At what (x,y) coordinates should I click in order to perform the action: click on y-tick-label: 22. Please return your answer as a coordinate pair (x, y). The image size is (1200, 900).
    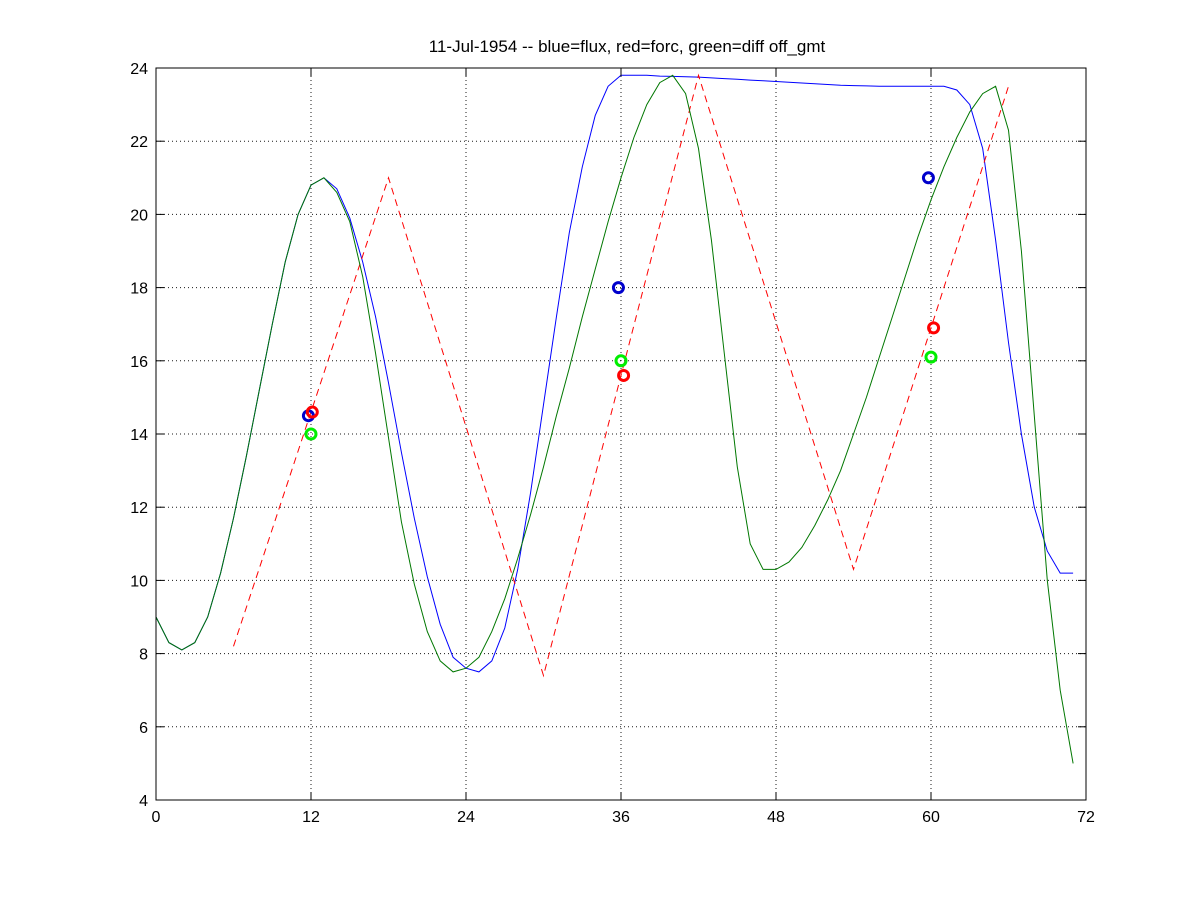
    Looking at the image, I should click on (139, 142).